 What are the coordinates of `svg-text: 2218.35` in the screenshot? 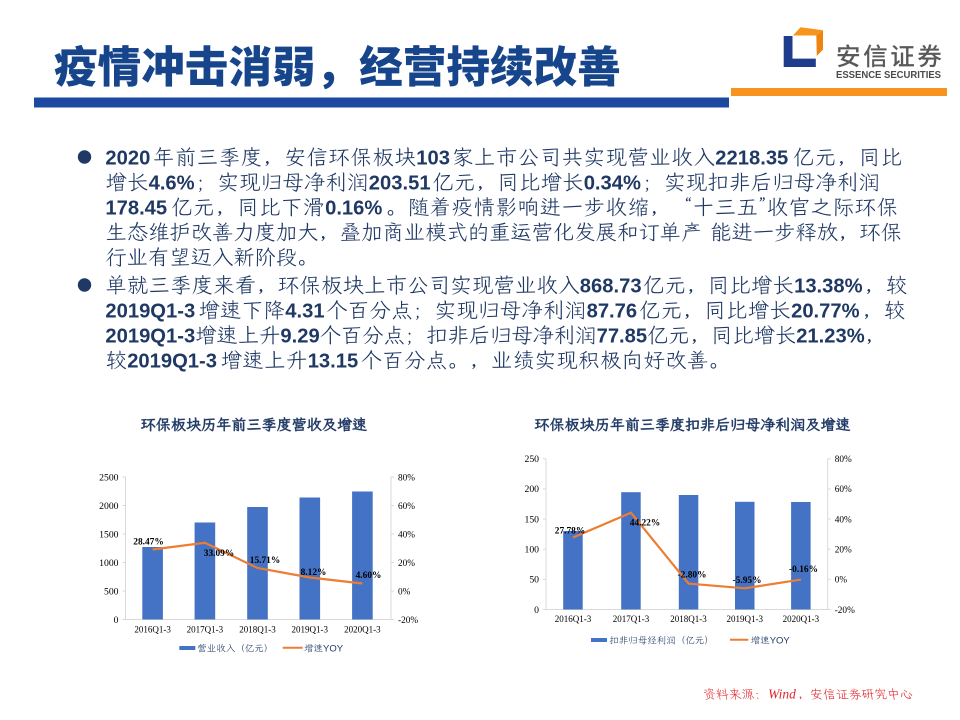 It's located at (751, 159).